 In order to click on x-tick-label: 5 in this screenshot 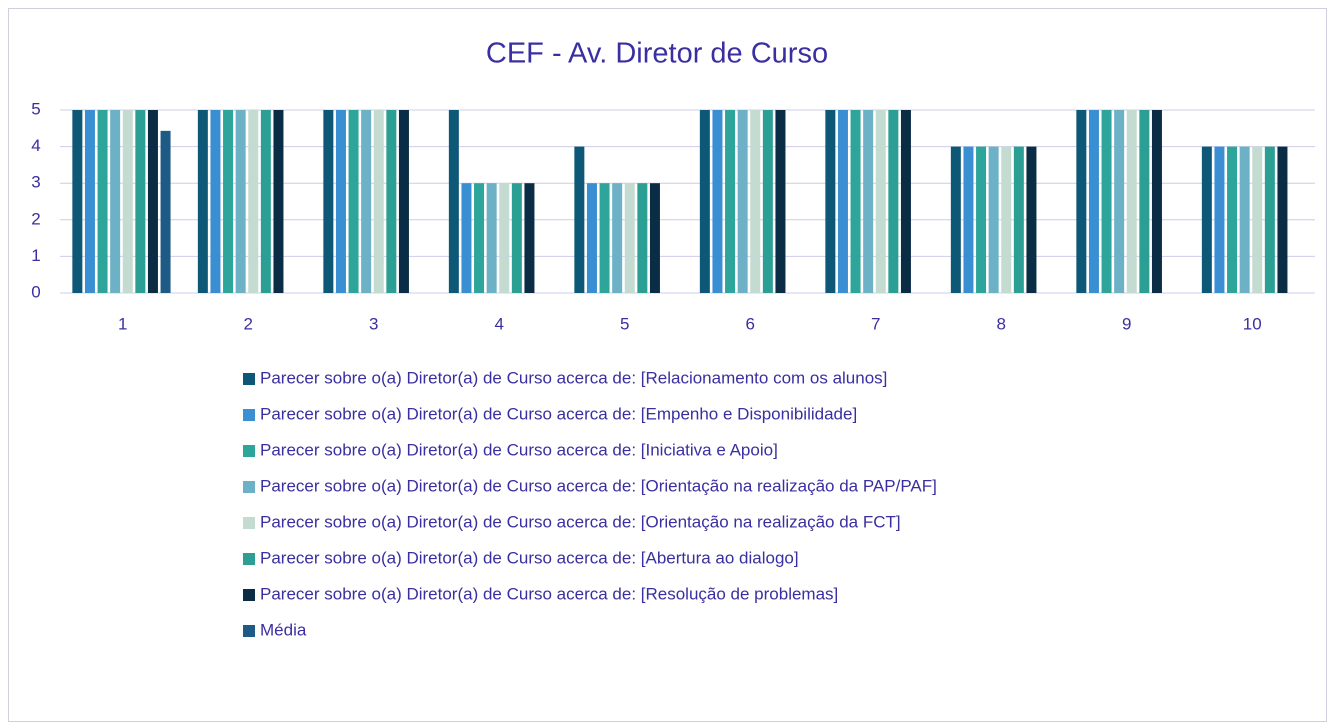, I will do `click(624, 323)`.